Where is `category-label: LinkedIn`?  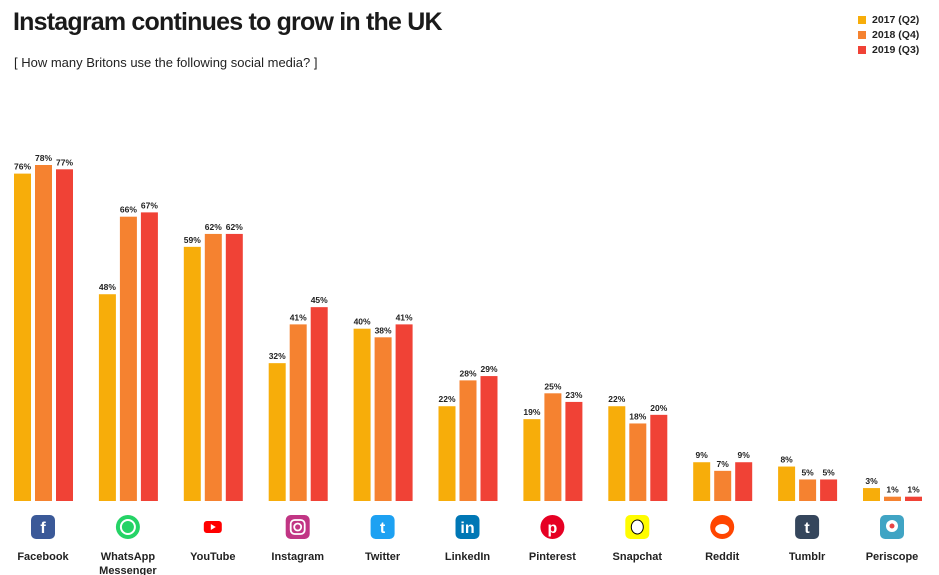
category-label: LinkedIn is located at coordinates (468, 557).